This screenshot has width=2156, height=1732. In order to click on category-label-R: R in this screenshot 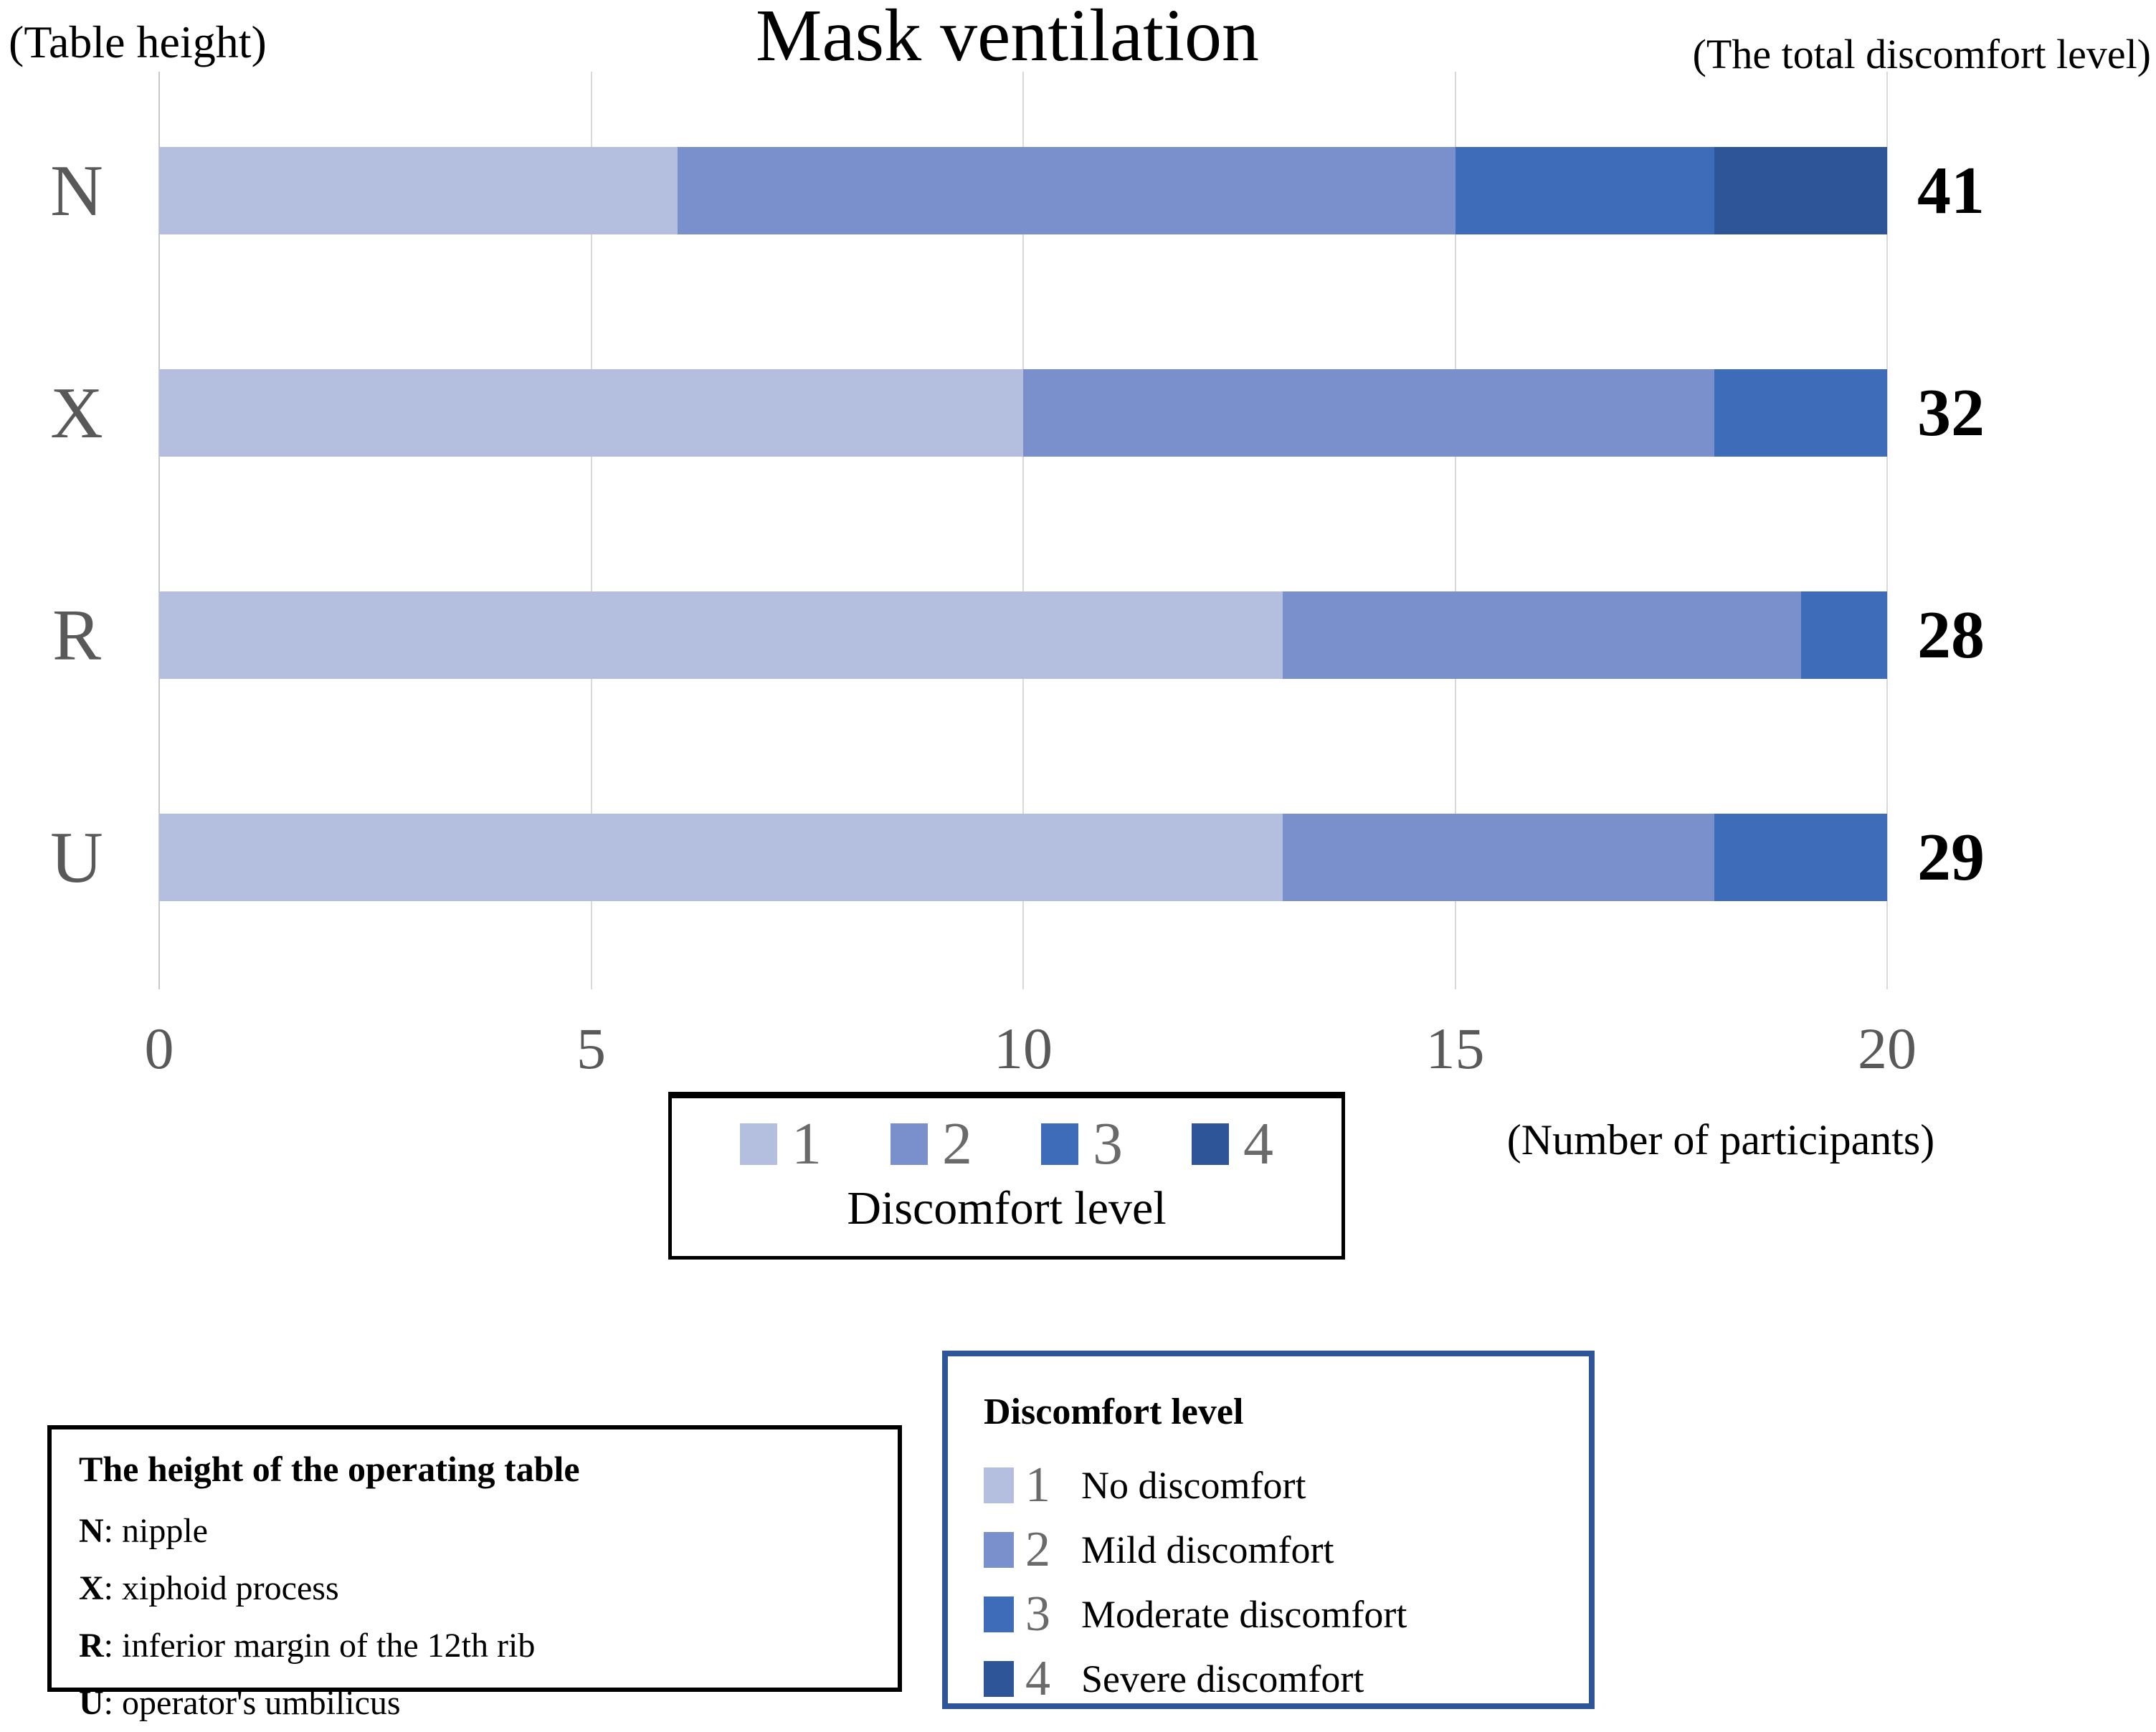, I will do `click(77, 635)`.